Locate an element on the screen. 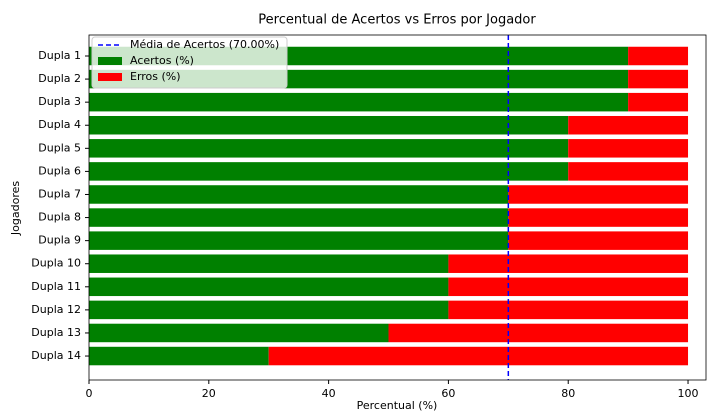 This screenshot has height=416, width=707. y-tick-label: Dupla 7 is located at coordinates (59, 193).